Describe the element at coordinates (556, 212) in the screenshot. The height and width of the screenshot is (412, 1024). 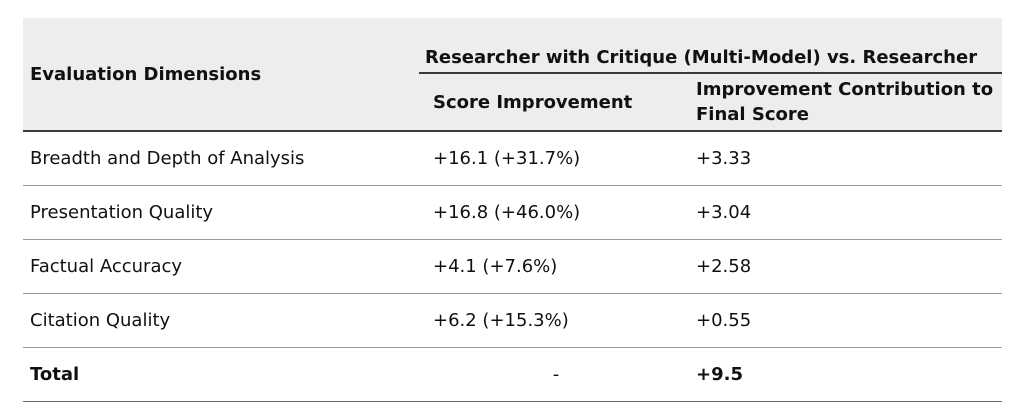
I see `cell-score-improvement: +16.8 (+46.0%)` at that location.